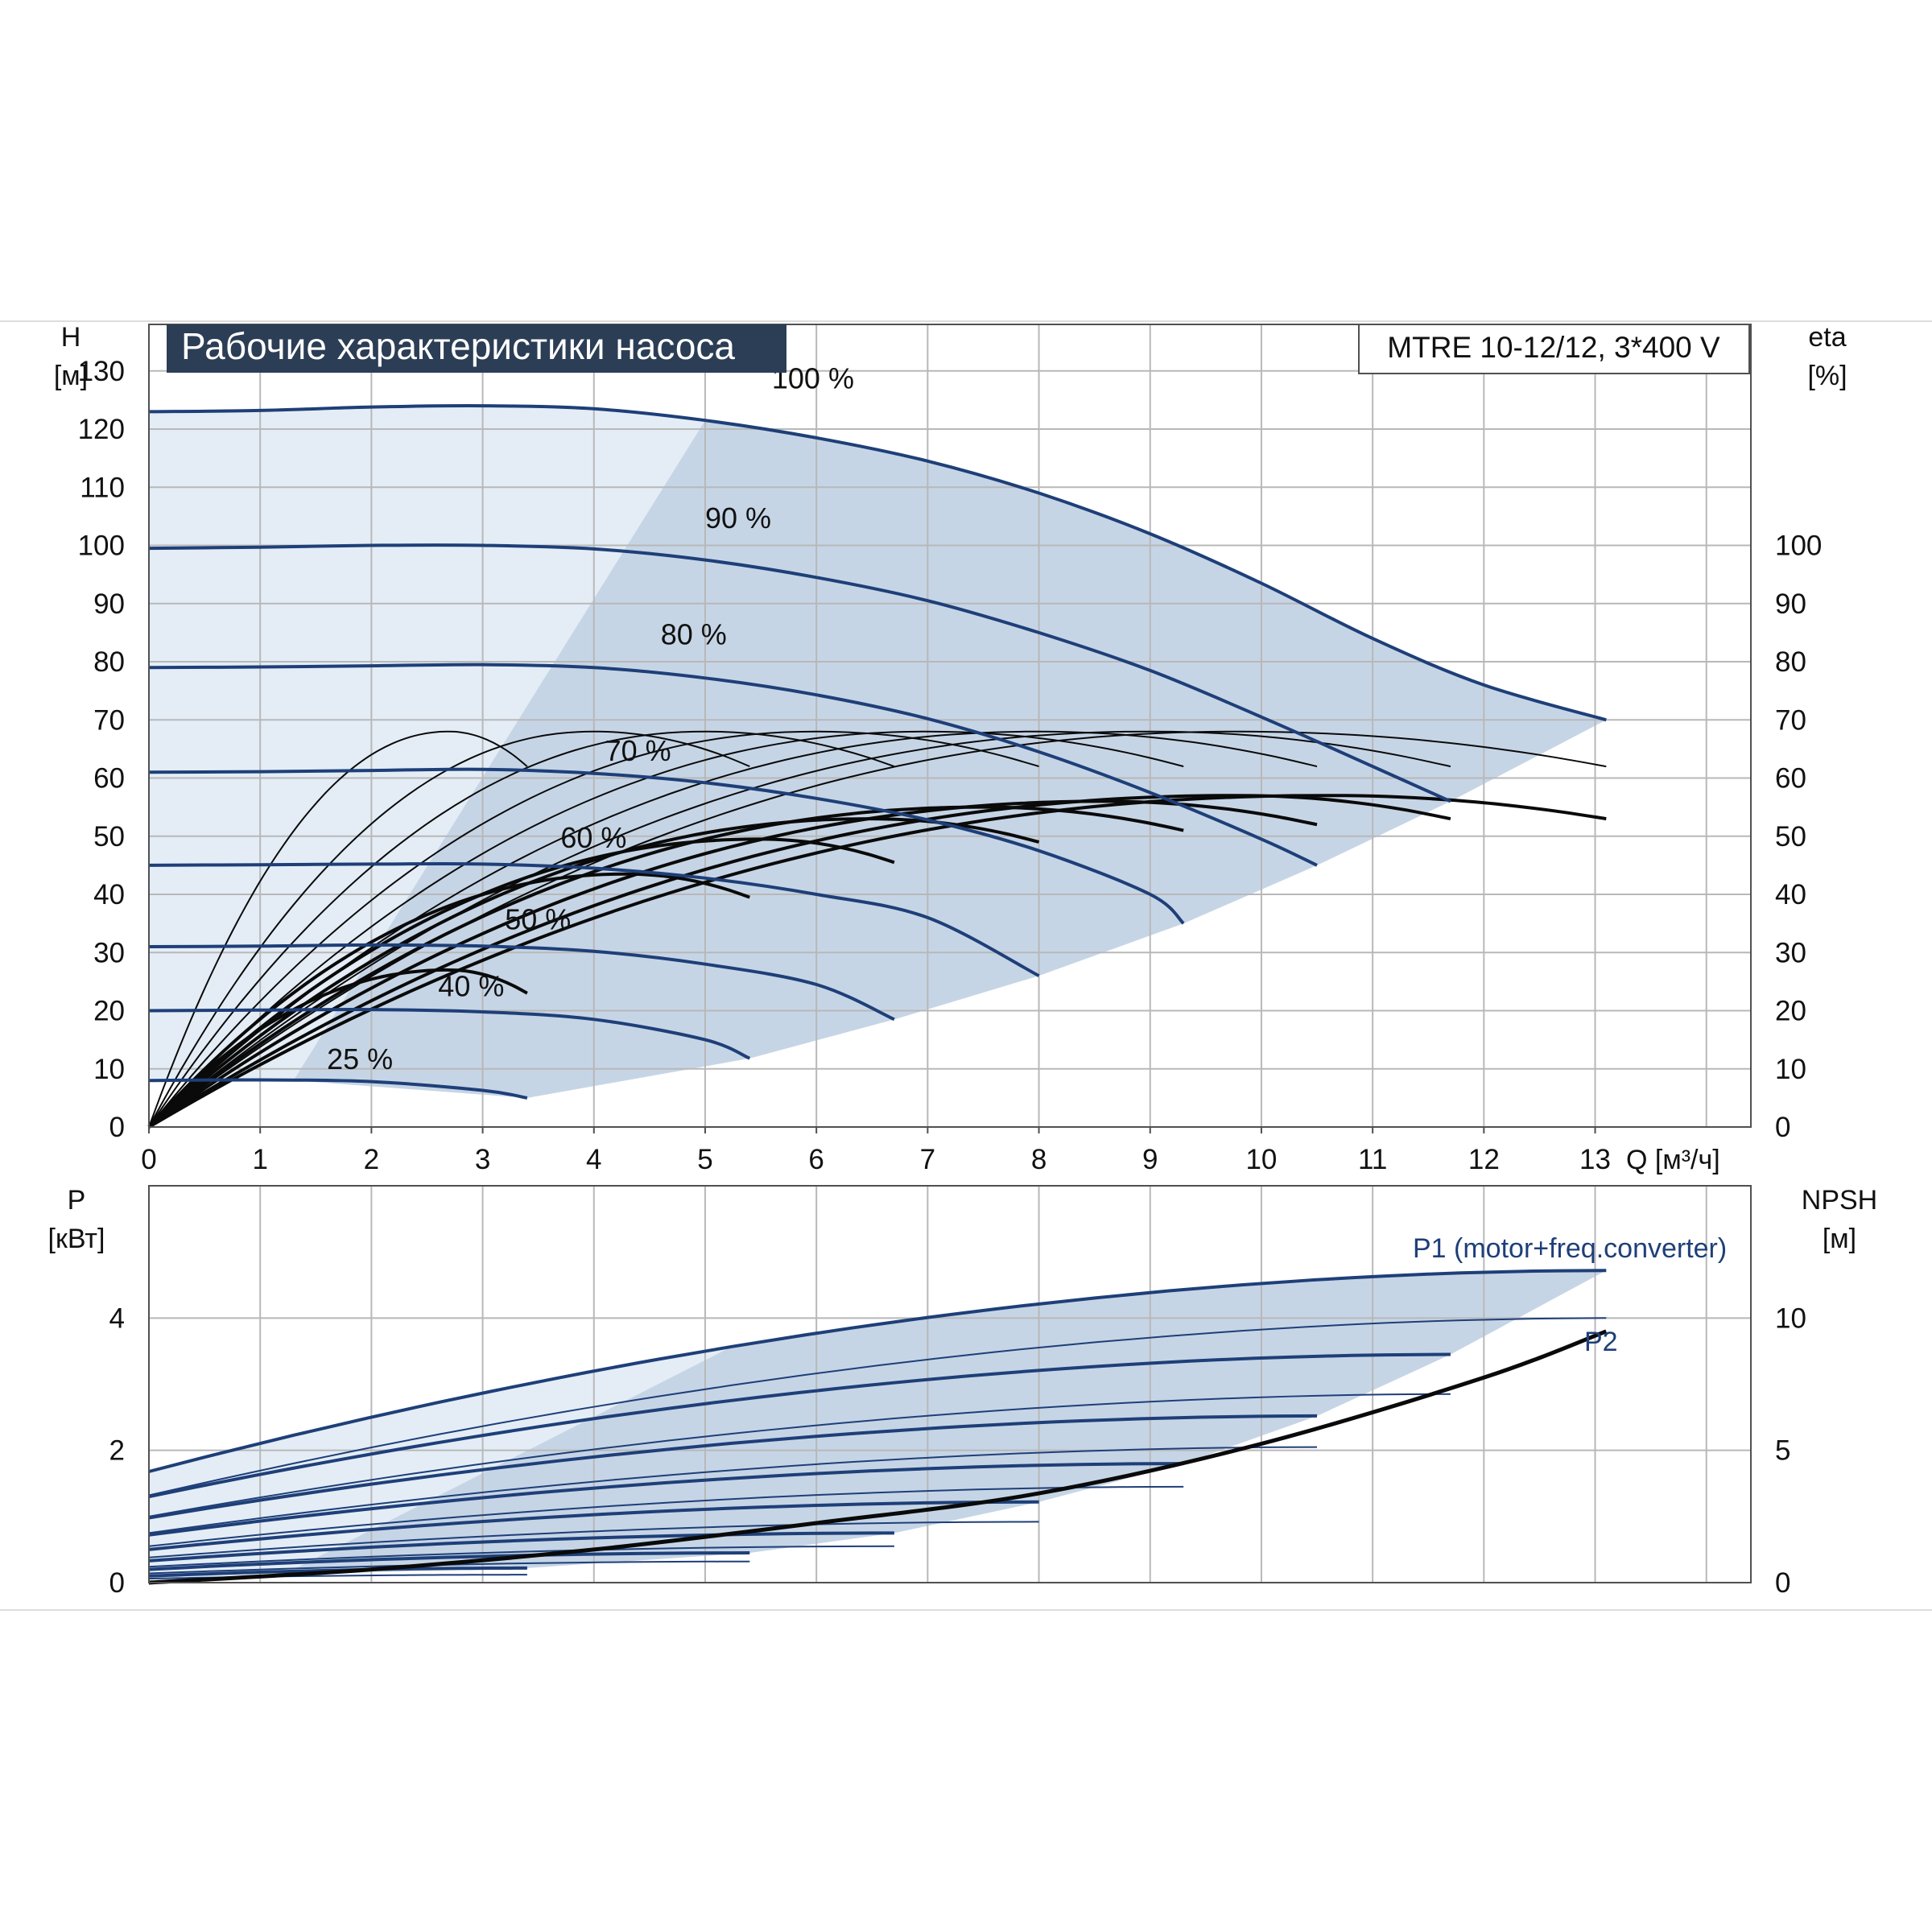  What do you see at coordinates (101, 429) in the screenshot?
I see `y-left-tick-label: 120` at bounding box center [101, 429].